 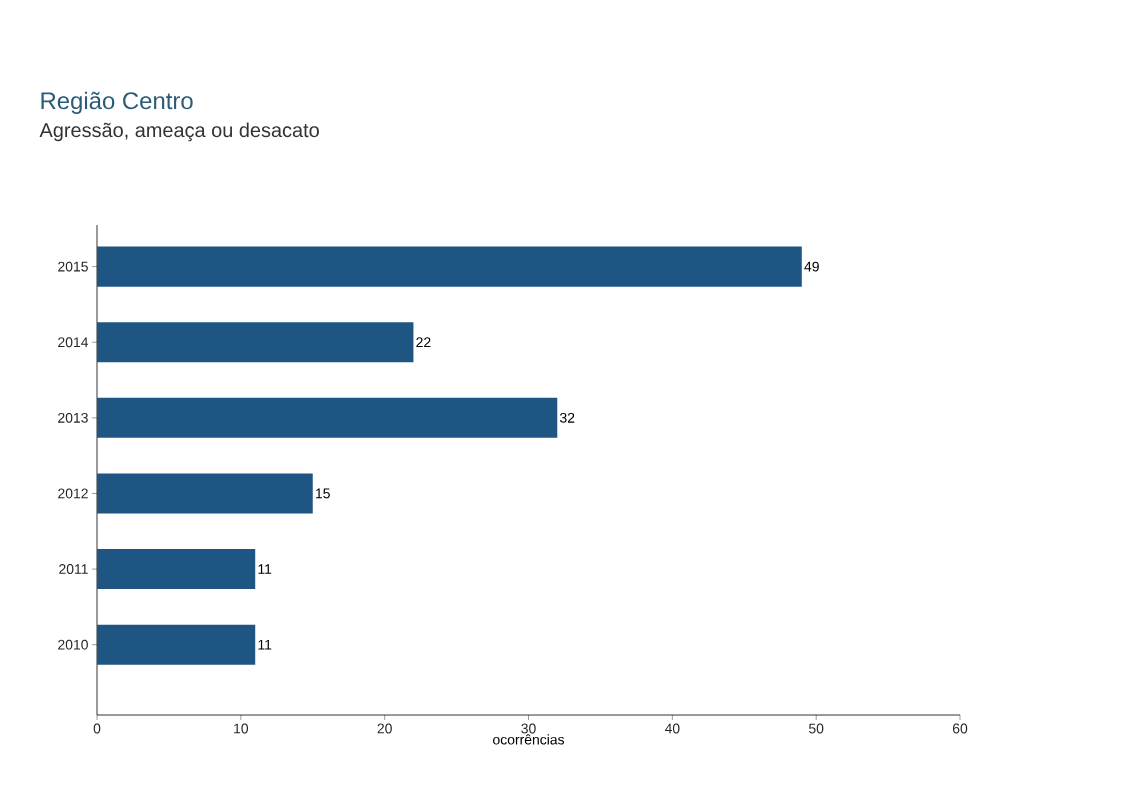 I want to click on y-tick-label: 2014, so click(x=73, y=342).